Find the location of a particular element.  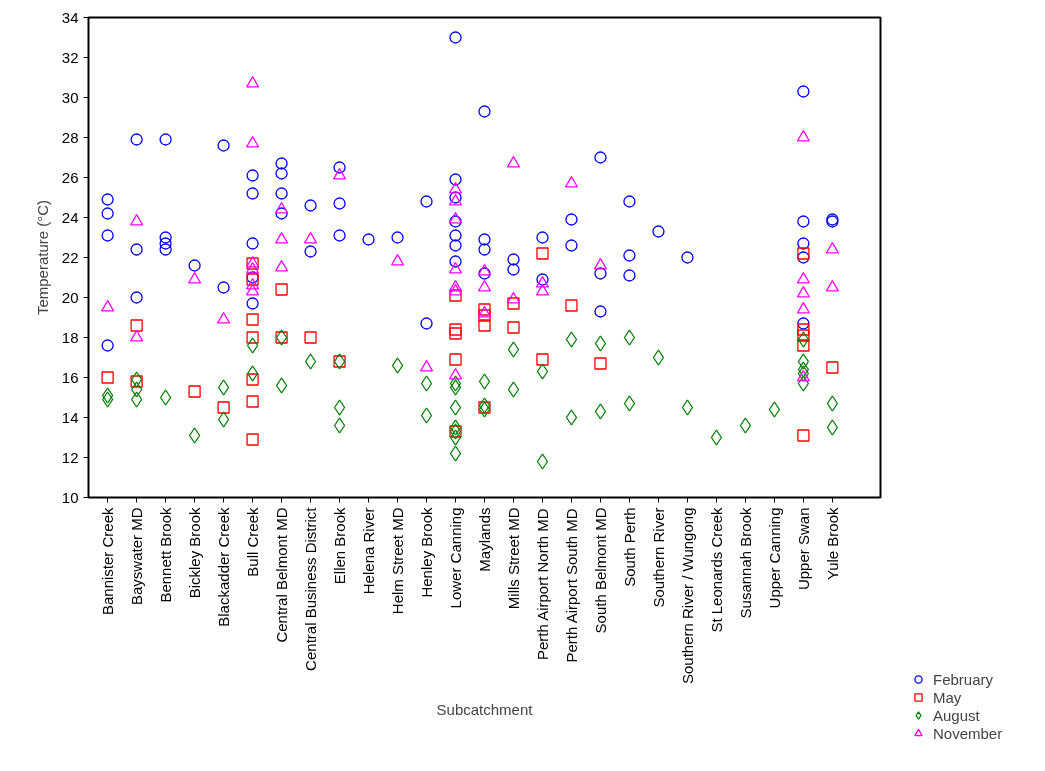

x-tick-label: Perth Airport South MD is located at coordinates (571, 585).